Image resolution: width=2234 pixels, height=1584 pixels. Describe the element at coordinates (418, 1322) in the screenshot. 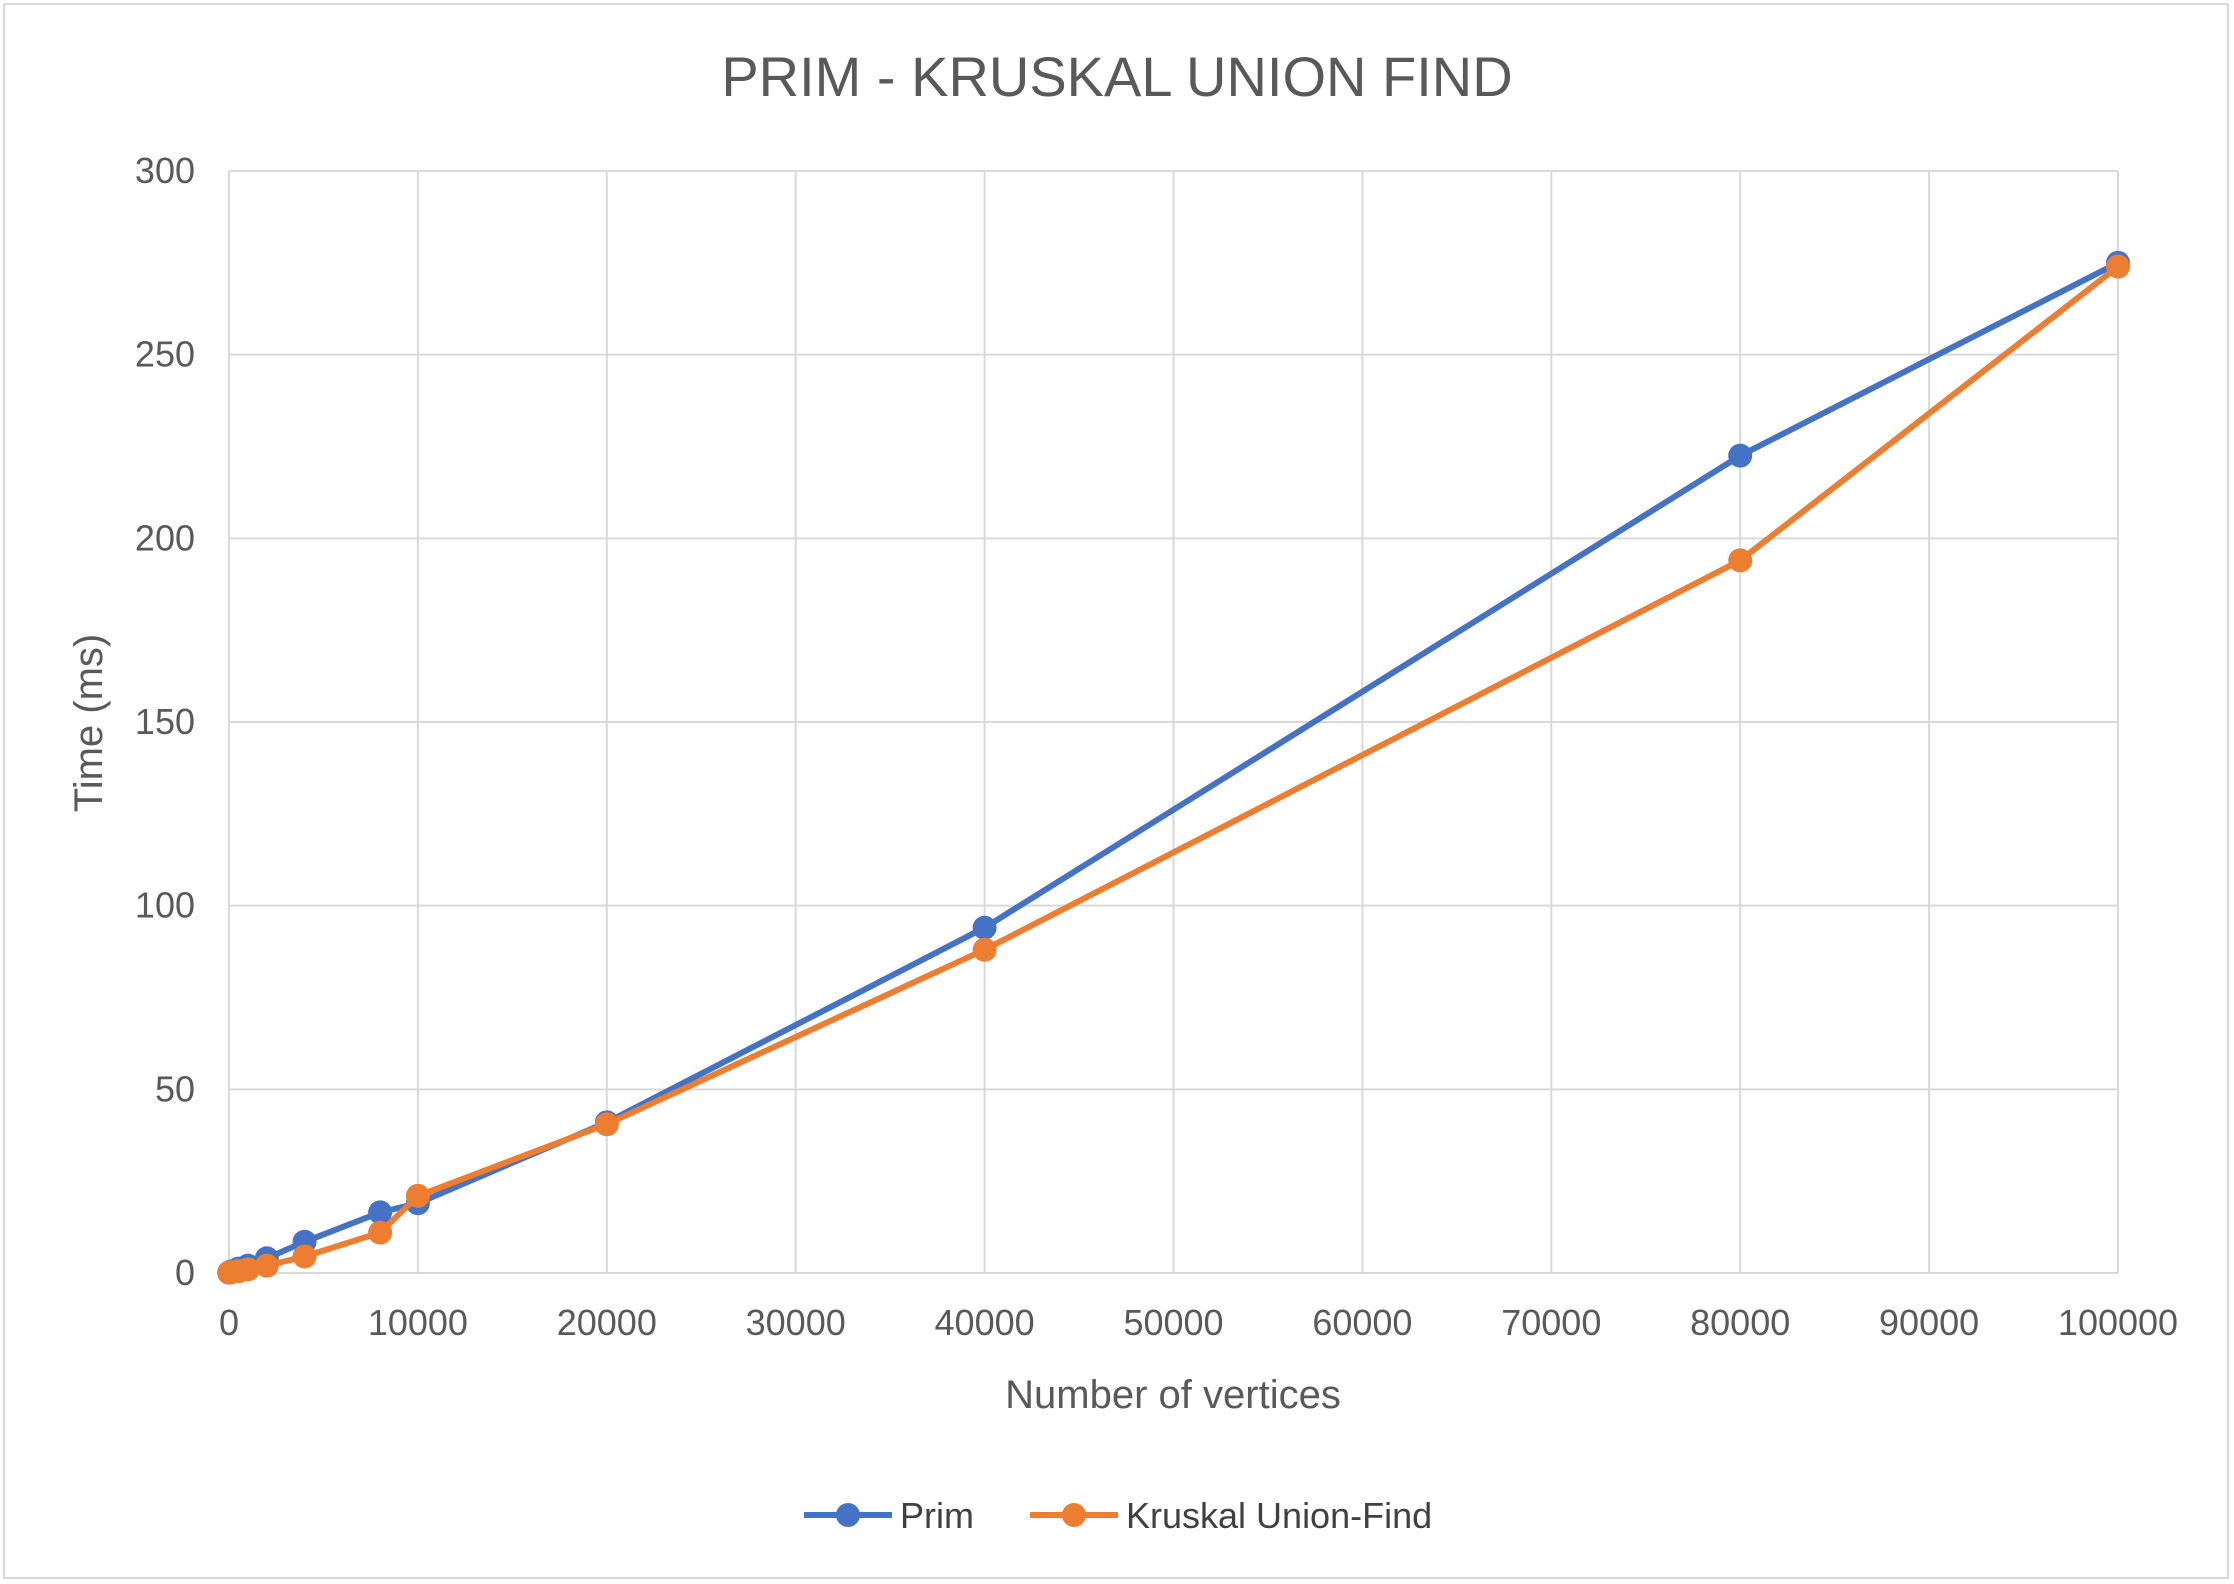

I see `x-tick-label: 10000` at that location.